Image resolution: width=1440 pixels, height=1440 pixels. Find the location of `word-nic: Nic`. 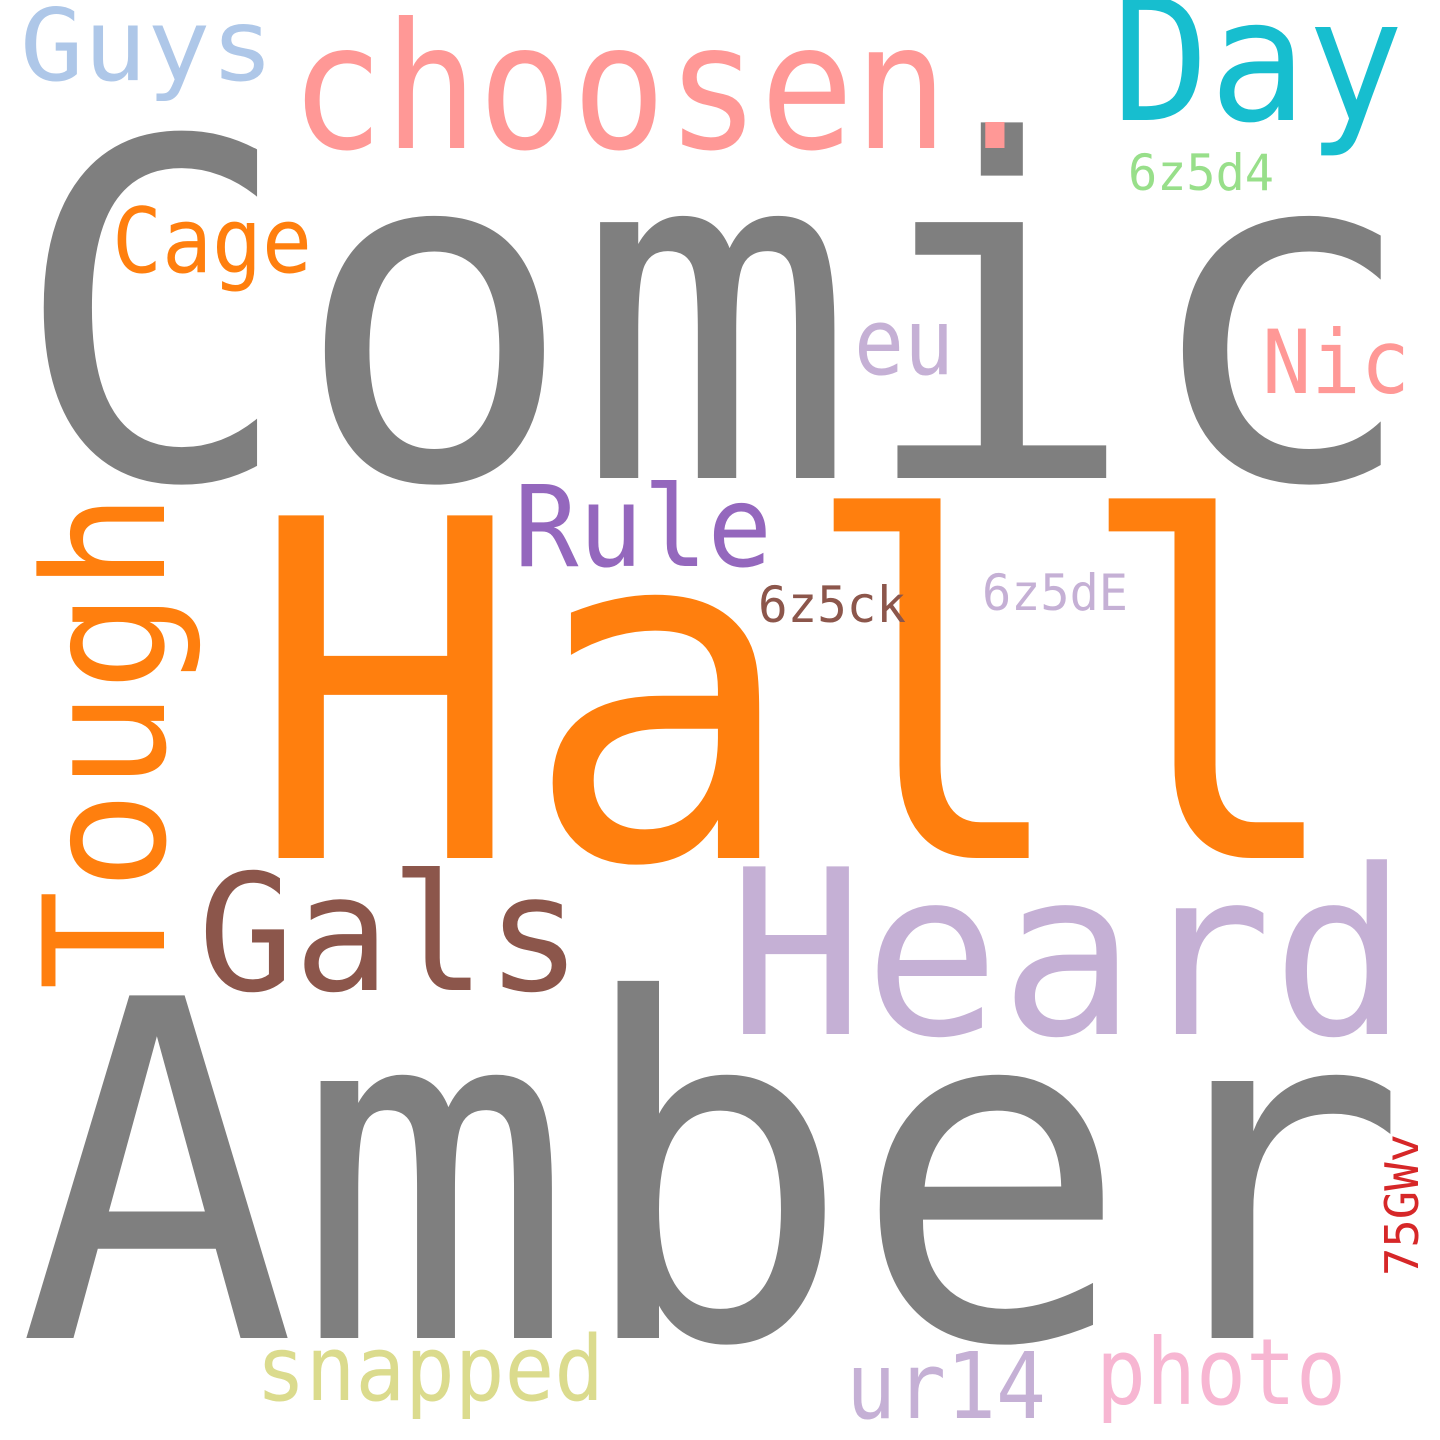

word-nic: Nic is located at coordinates (1336, 362).